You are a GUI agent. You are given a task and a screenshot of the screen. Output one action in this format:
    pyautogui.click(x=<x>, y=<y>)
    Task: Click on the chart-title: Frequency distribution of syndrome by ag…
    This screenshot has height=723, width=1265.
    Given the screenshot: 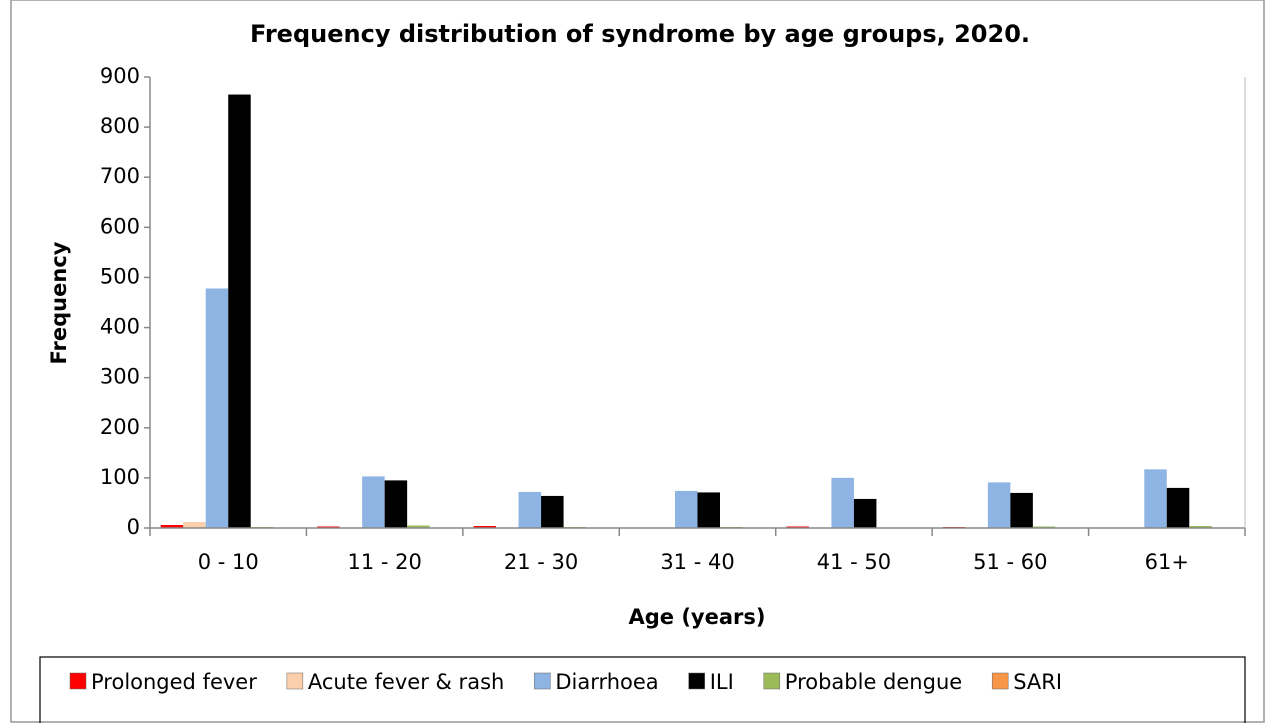 What is the action you would take?
    pyautogui.click(x=640, y=34)
    